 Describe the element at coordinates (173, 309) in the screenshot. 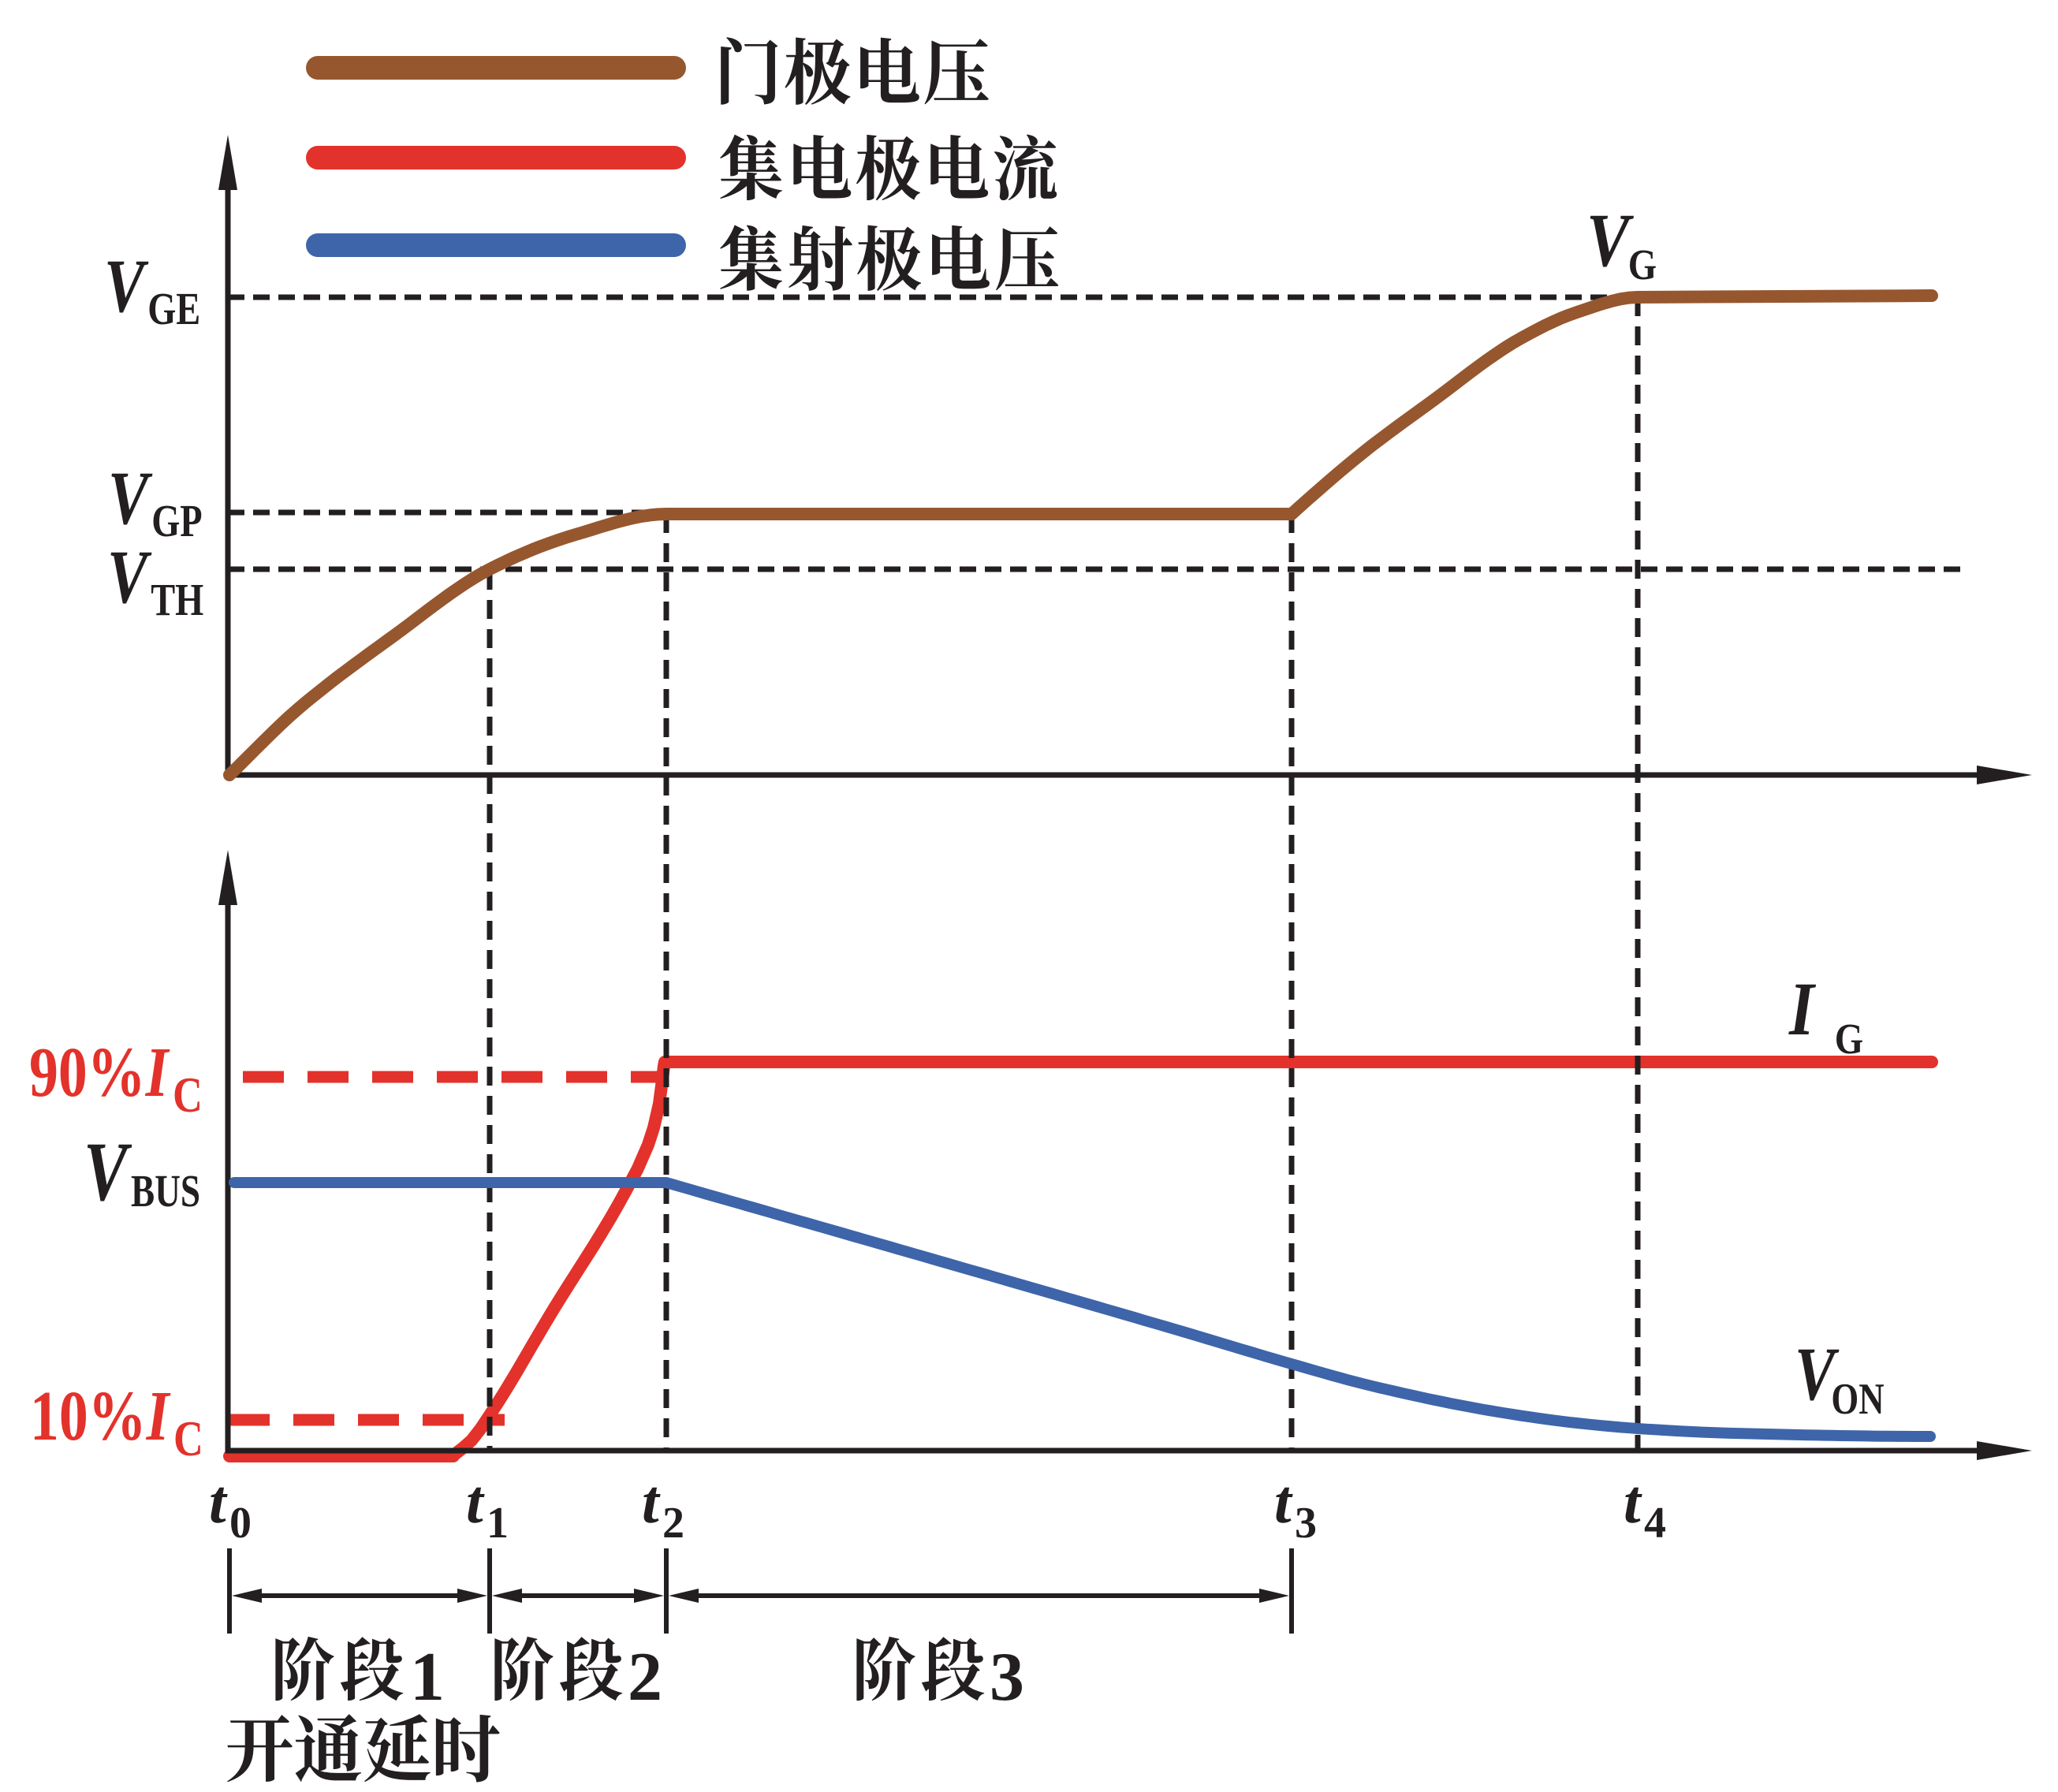

I see `svg-text: GE` at that location.